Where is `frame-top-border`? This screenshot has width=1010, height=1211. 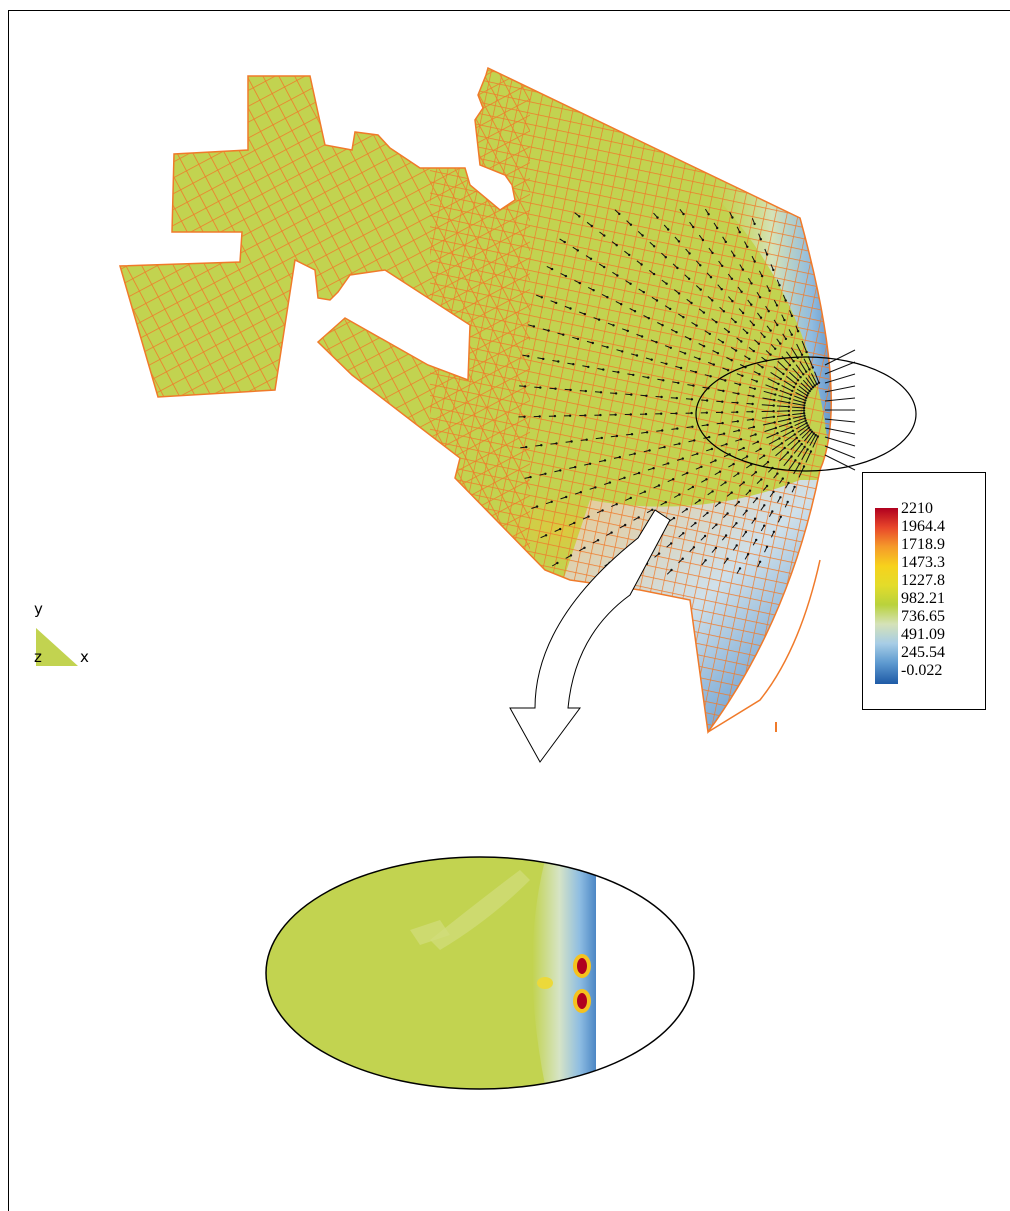
frame-top-border is located at coordinates (509, 10).